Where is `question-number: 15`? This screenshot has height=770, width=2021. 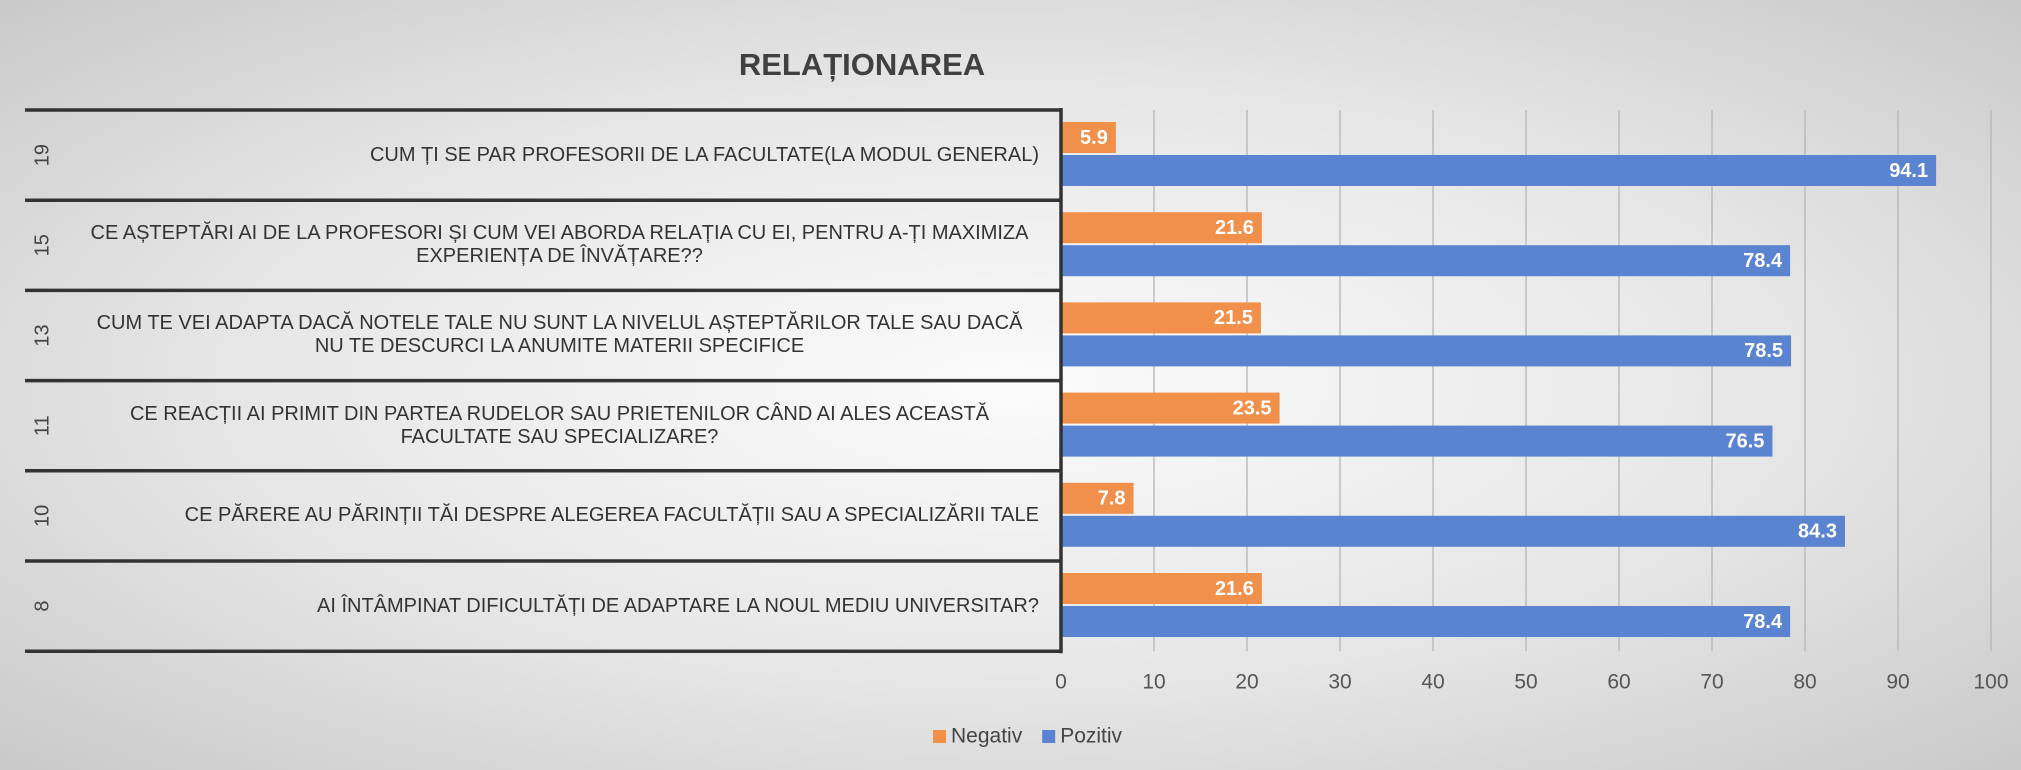
question-number: 15 is located at coordinates (42, 245).